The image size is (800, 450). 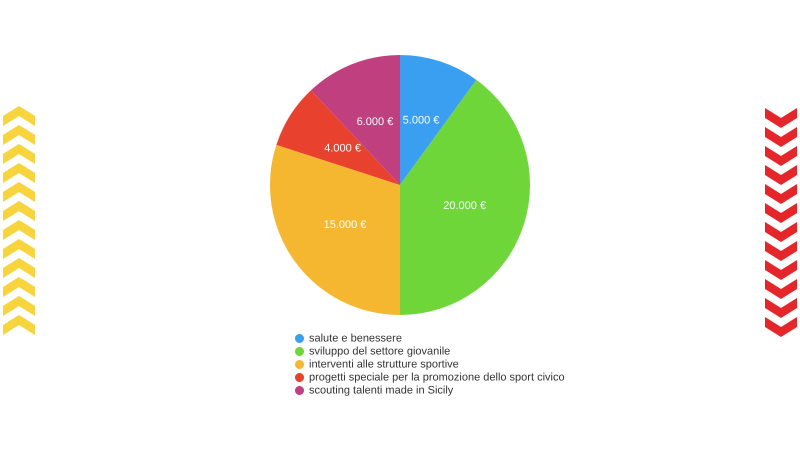 I want to click on legend-label: sviluppo del settore giovanile, so click(x=379, y=352).